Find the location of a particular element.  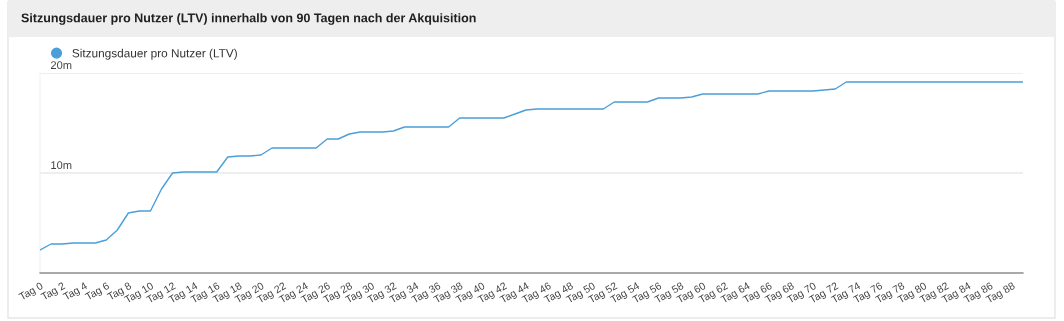

y-tick-label: 10m is located at coordinates (61, 165).